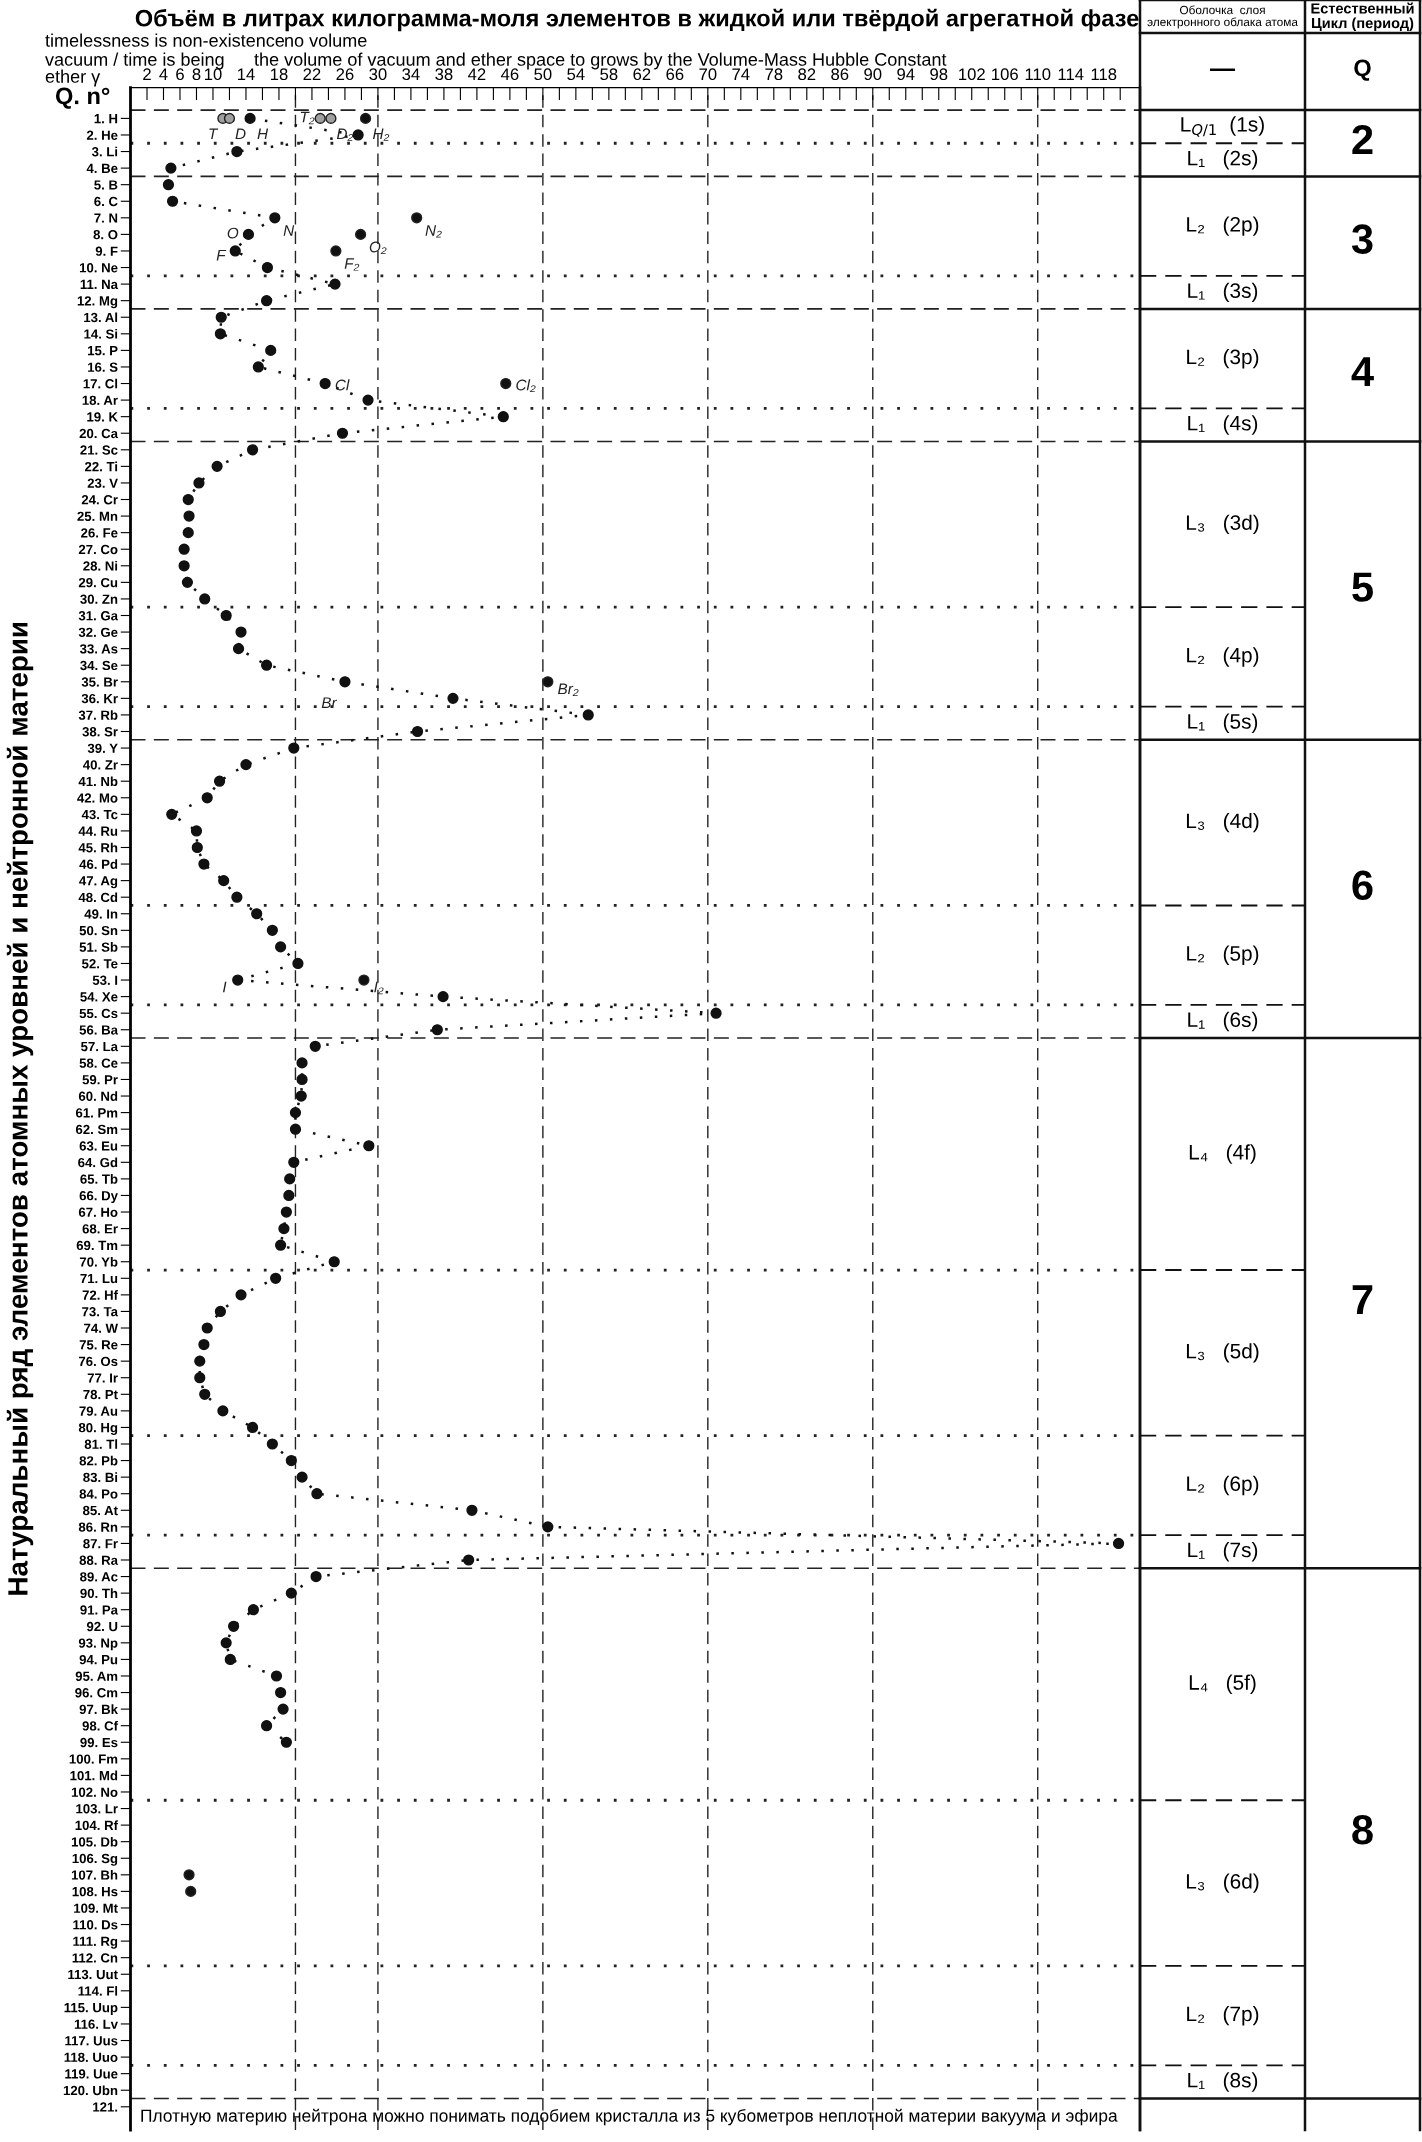 The image size is (1422, 2142). I want to click on y-tick-label: 62. Sm, so click(96, 1129).